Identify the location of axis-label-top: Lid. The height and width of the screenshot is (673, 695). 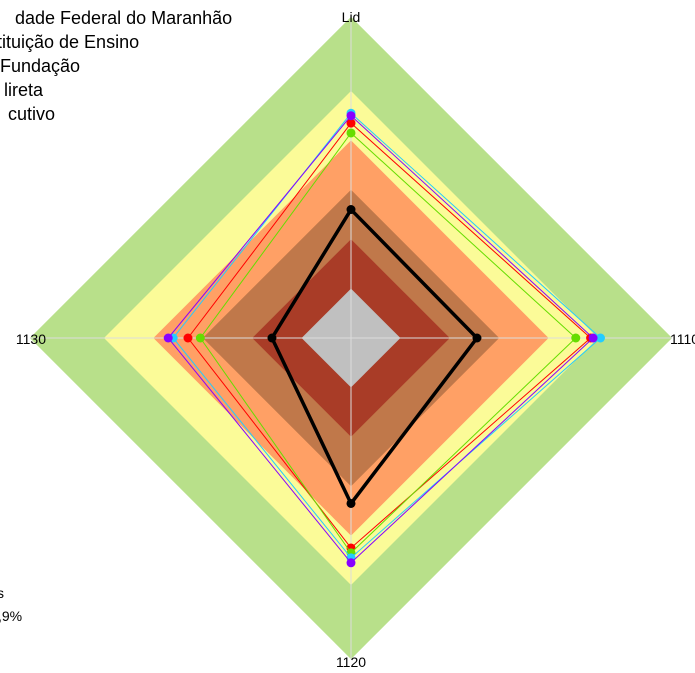
(351, 17).